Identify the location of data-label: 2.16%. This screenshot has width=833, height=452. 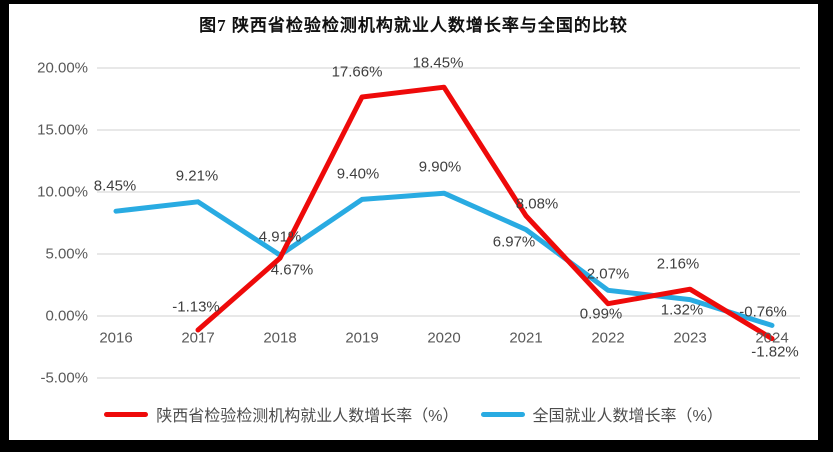
(678, 264).